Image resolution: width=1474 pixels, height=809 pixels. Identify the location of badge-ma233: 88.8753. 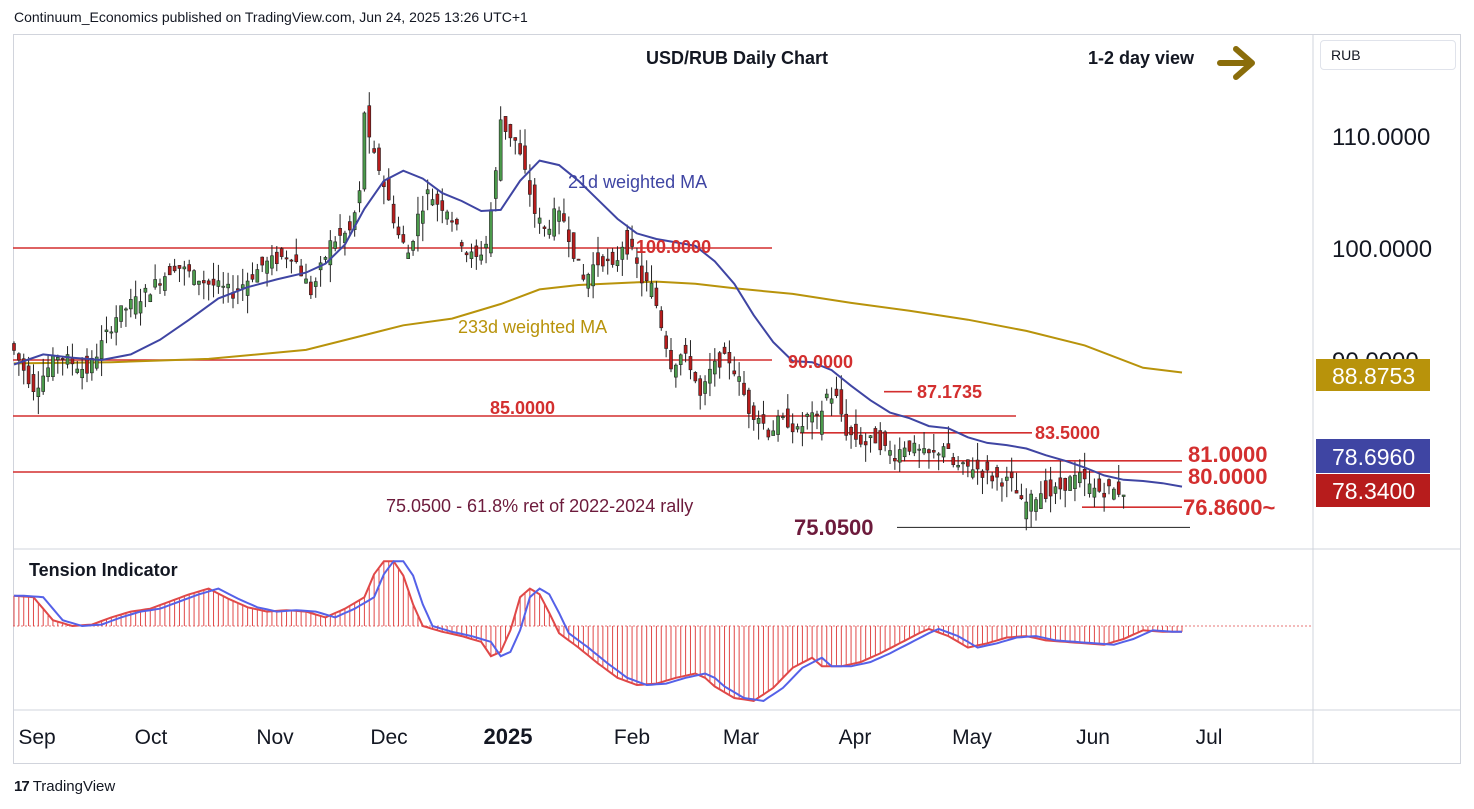
(1373, 375).